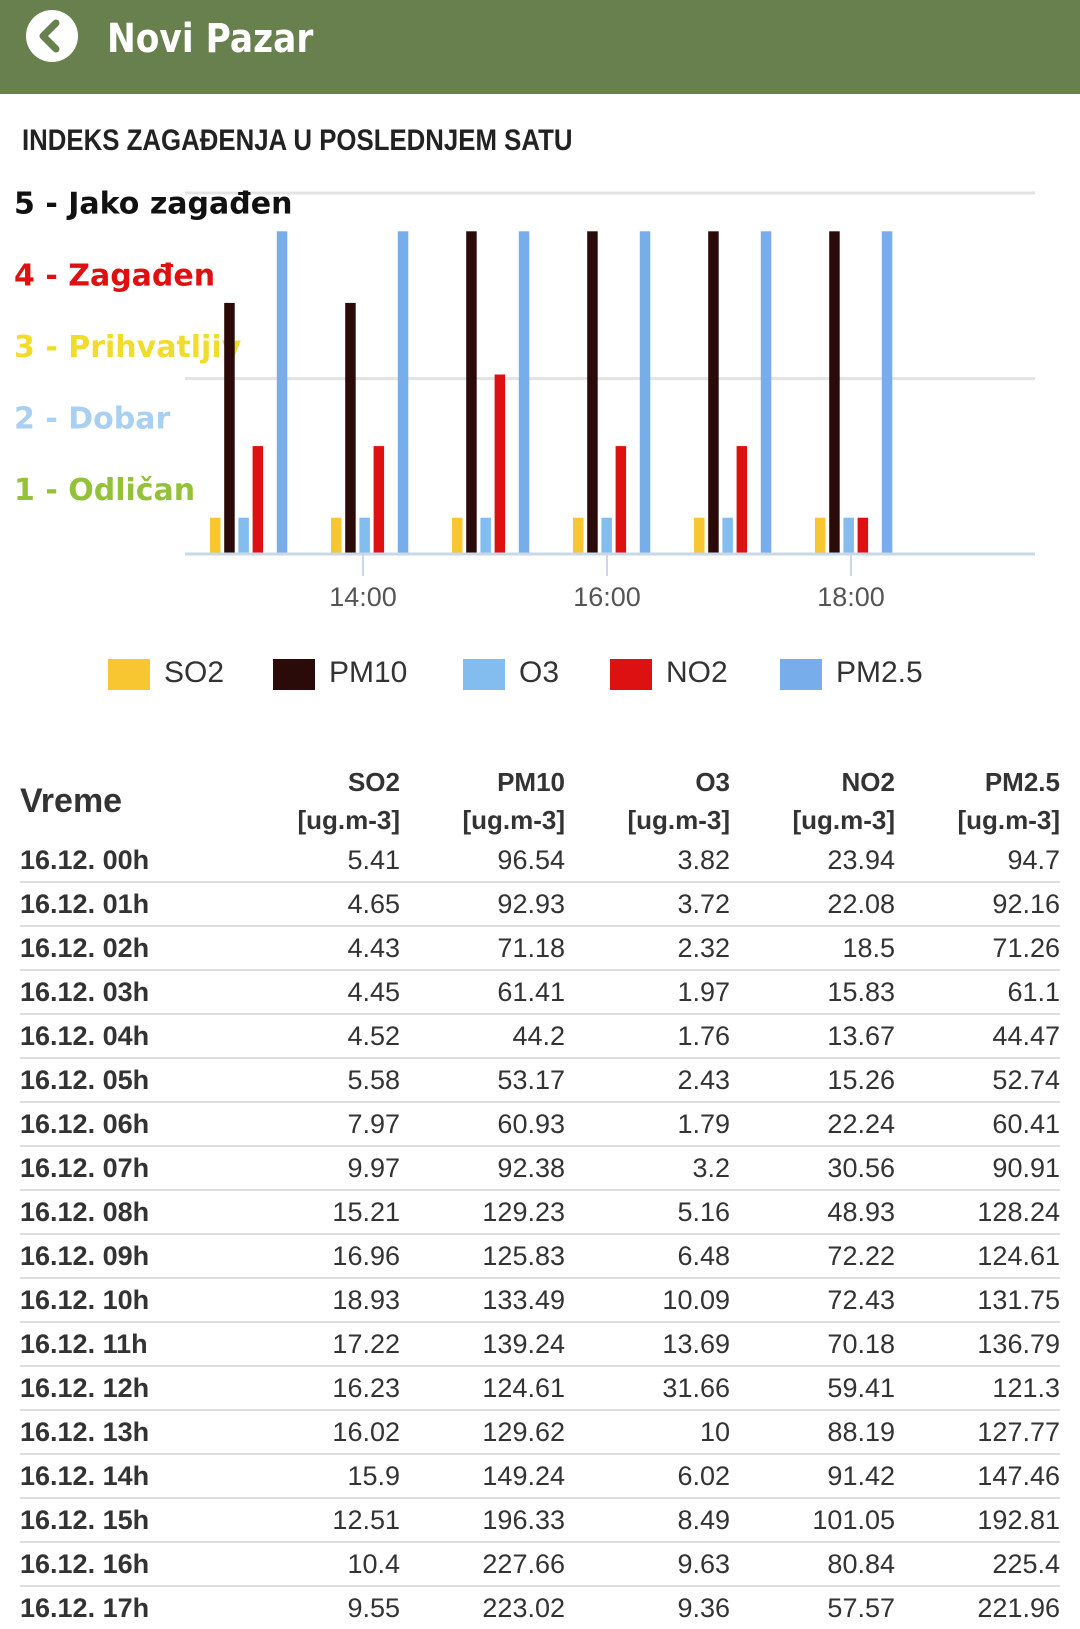  I want to click on value-cell: 13.67, so click(812, 1035).